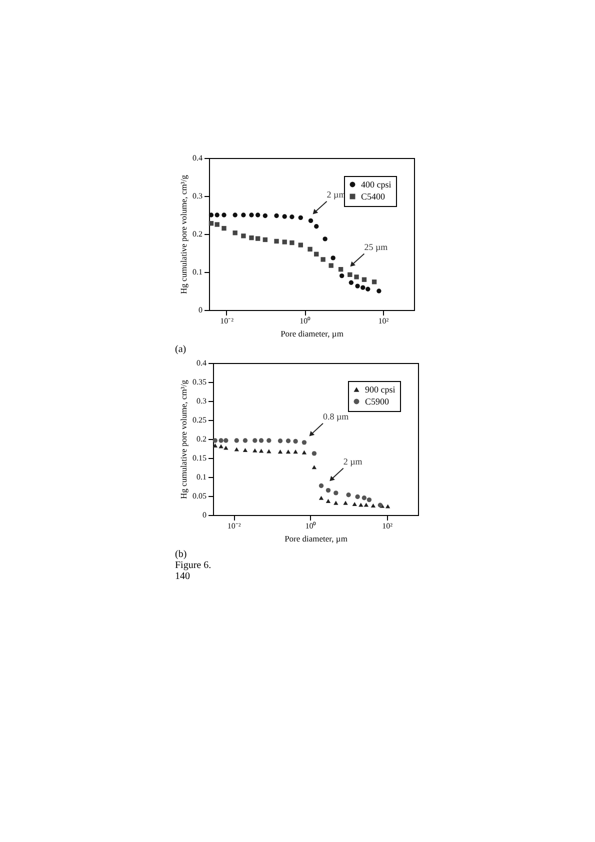 This screenshot has width=595, height=842. Describe the element at coordinates (183, 576) in the screenshot. I see `text: 140` at that location.